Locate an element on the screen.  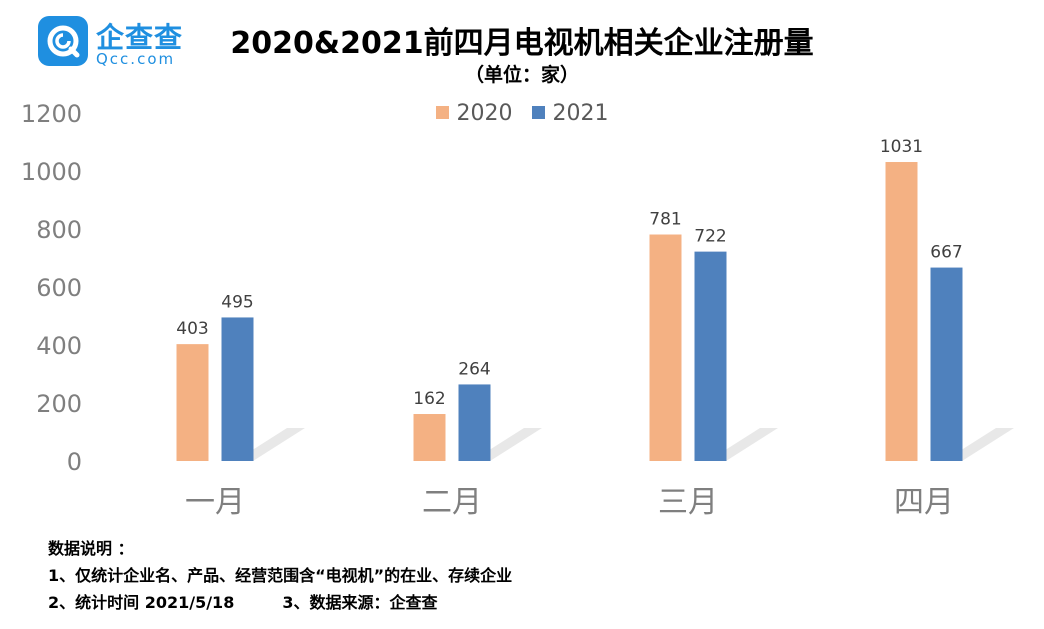
y-tick-label: 1000 is located at coordinates (51, 172).